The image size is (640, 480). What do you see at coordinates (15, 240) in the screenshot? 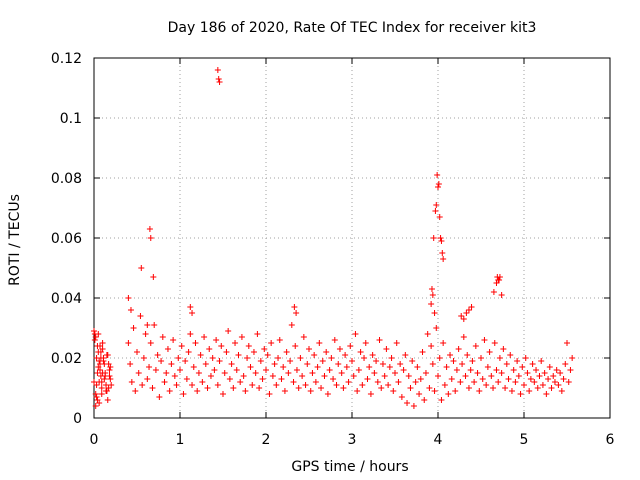
I see `y-axis-label: ROTI / TECUs` at bounding box center [15, 240].